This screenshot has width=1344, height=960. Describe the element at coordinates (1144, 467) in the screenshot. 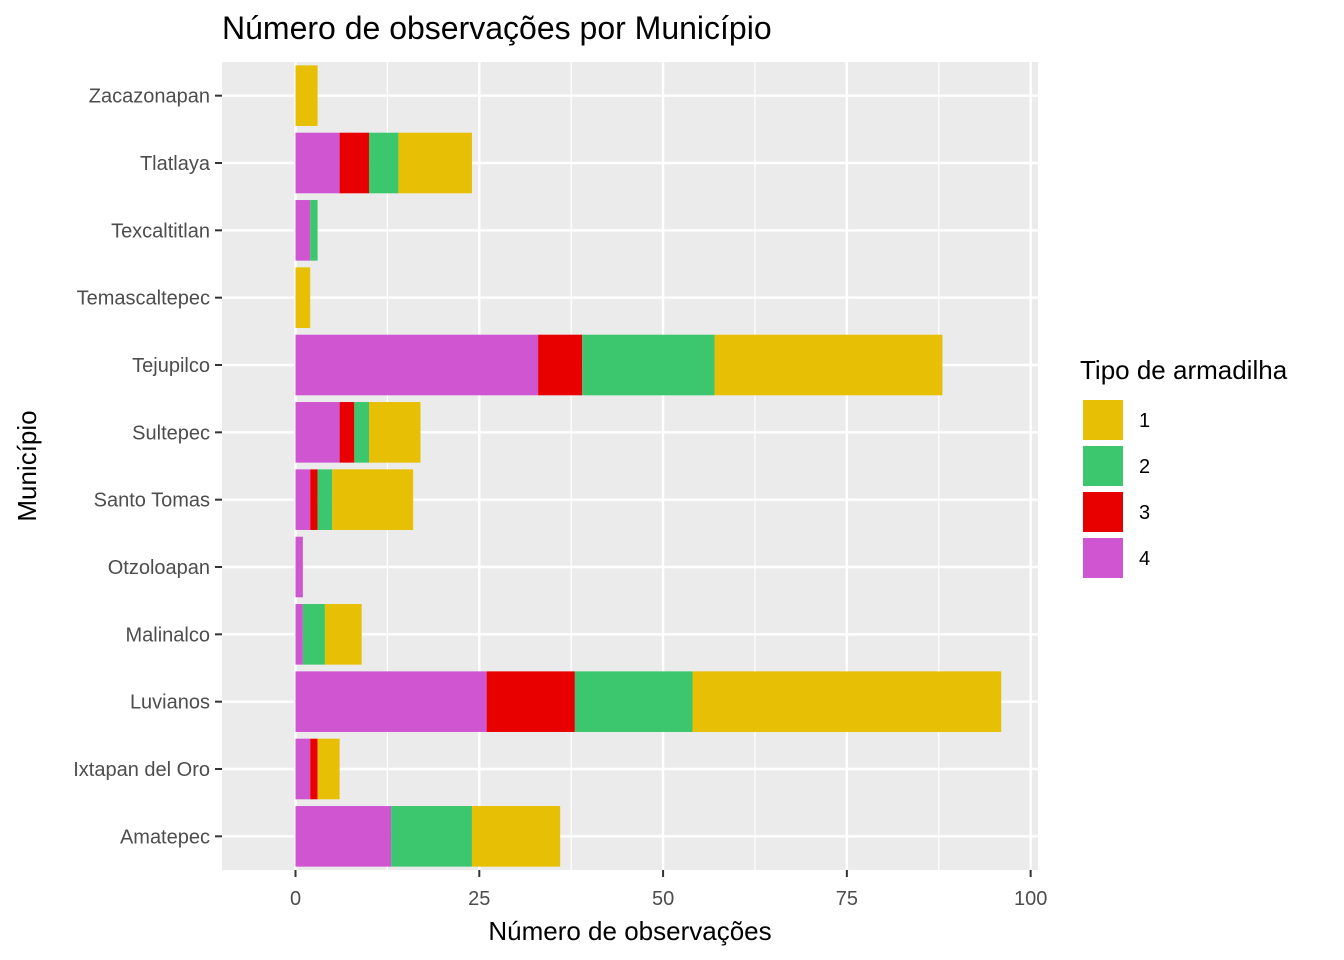

I see `legend-label: 2` at that location.